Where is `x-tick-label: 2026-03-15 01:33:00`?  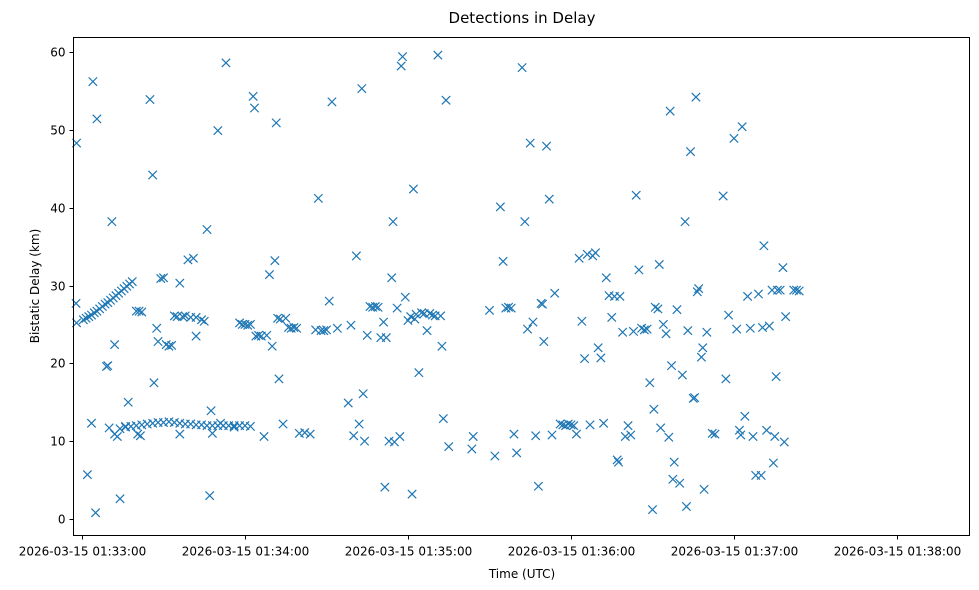
x-tick-label: 2026-03-15 01:33:00 is located at coordinates (82, 552).